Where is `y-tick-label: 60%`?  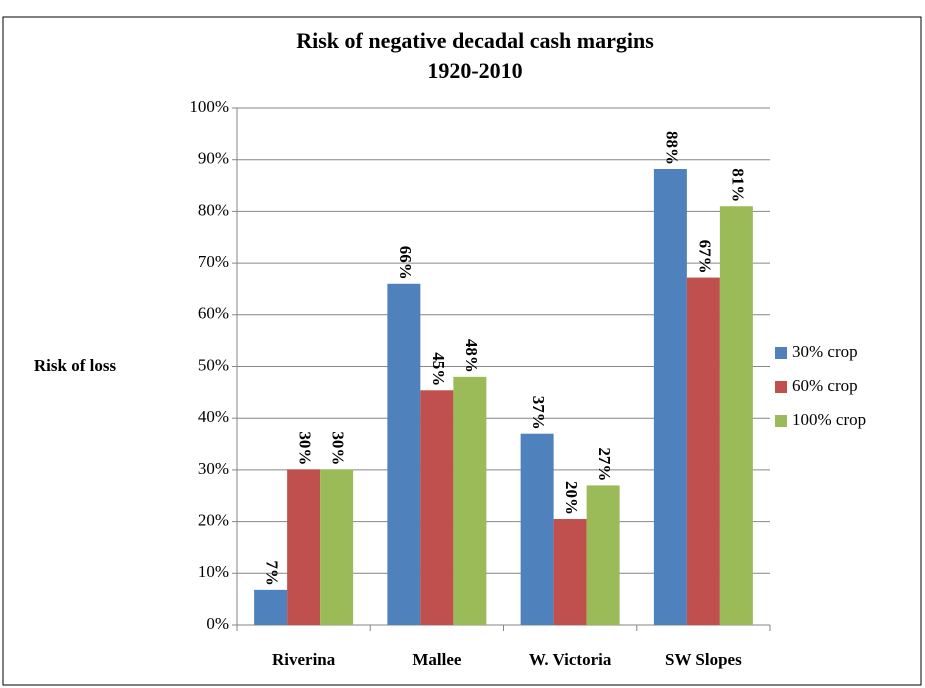
y-tick-label: 60% is located at coordinates (213, 313).